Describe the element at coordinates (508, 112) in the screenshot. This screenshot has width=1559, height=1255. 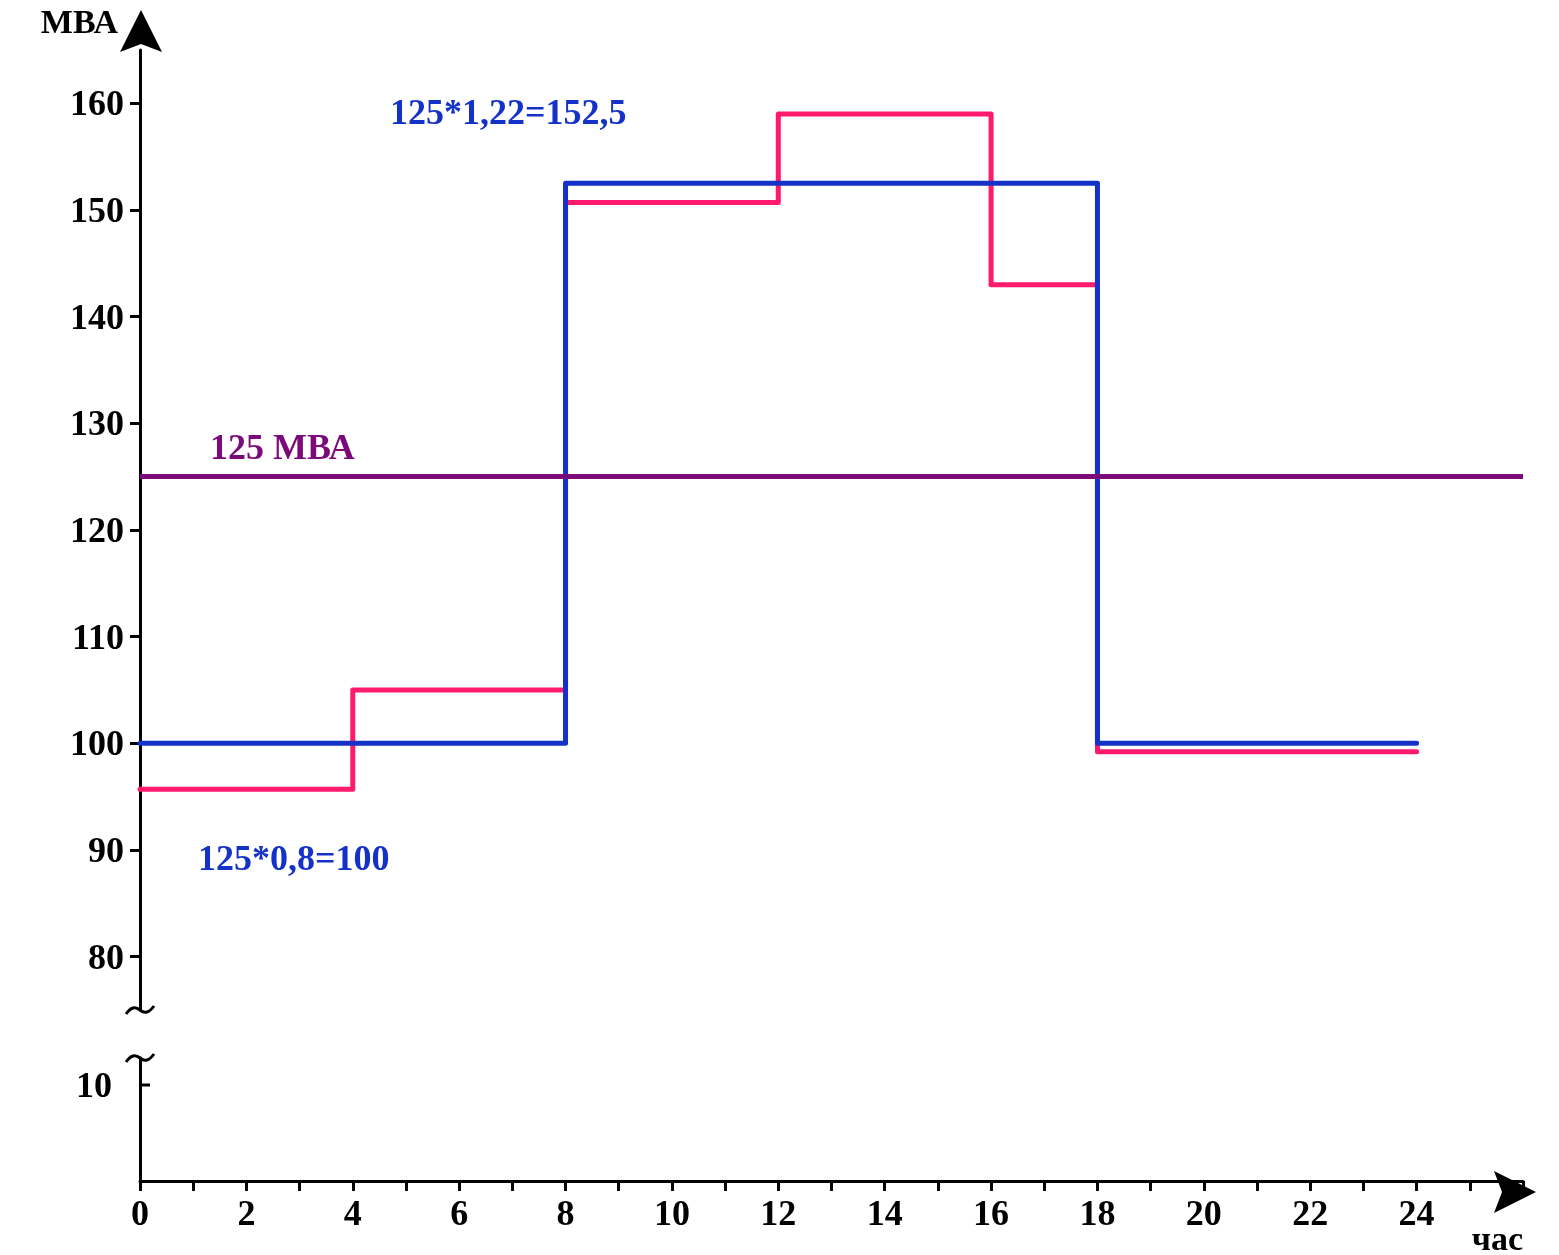
I see `annotation: 125*1,22=152,5` at that location.